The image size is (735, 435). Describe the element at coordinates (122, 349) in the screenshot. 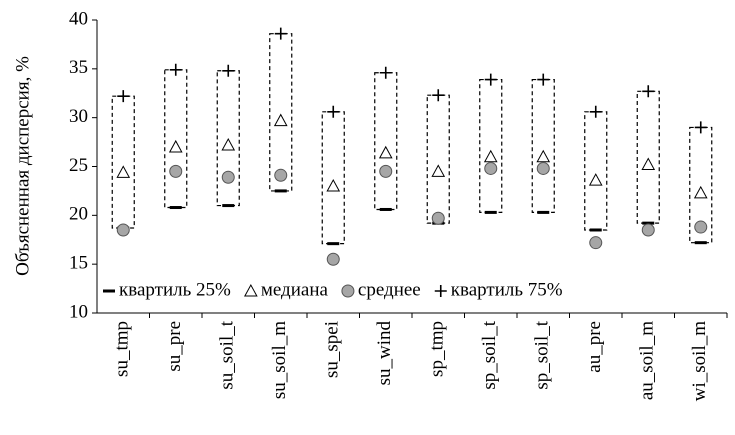

I see `x-tick-label: su_tmp` at that location.